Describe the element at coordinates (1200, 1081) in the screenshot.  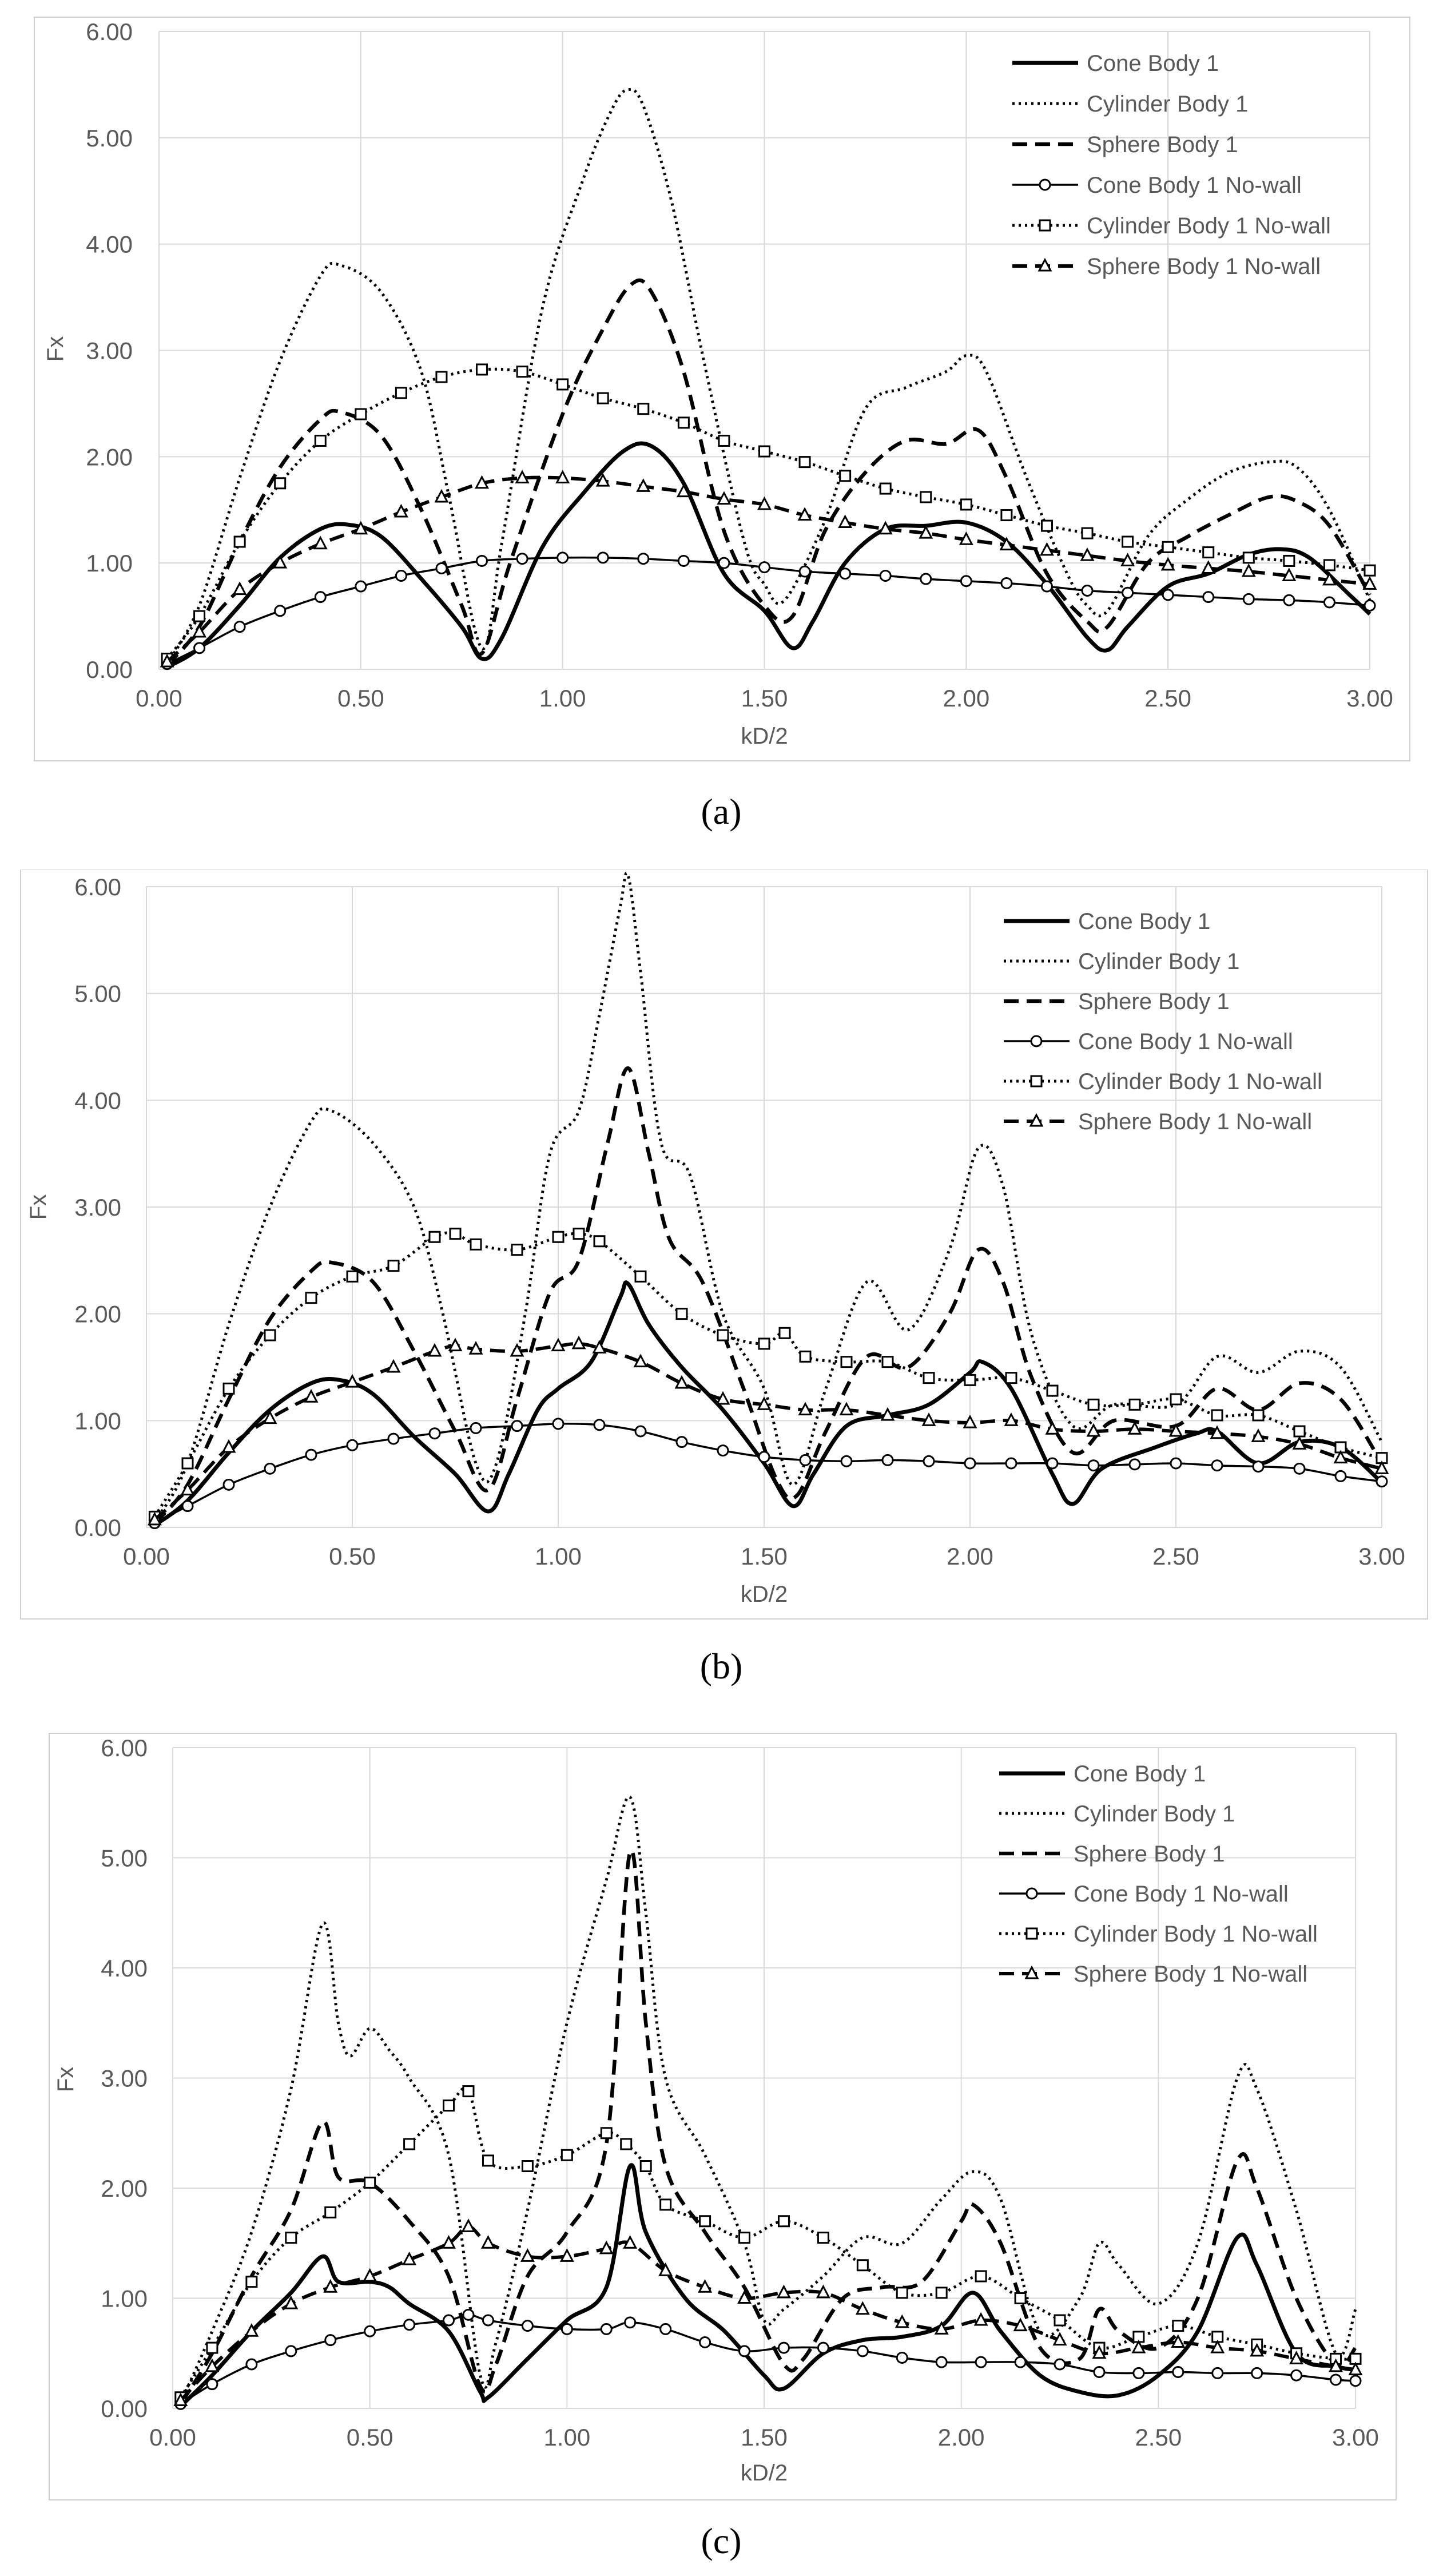
I see `legend-label: Cylinder Body 1 No-wall` at that location.